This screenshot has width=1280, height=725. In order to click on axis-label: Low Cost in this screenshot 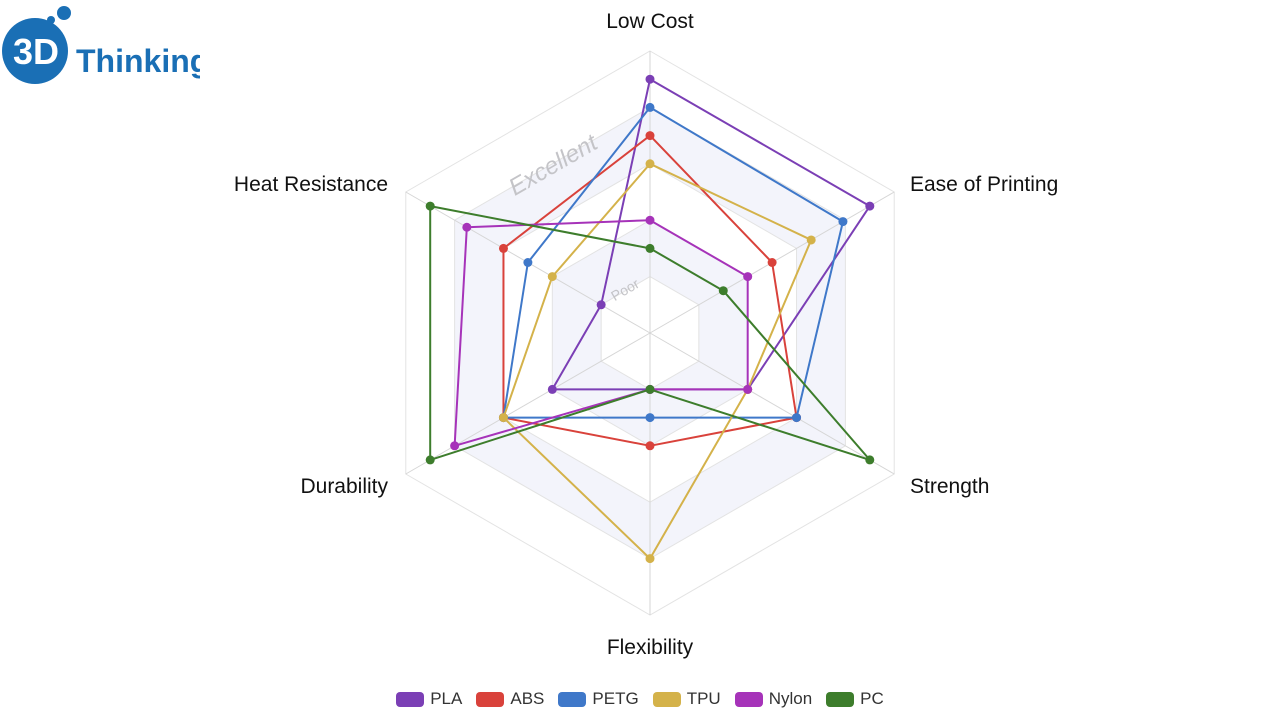, I will do `click(650, 21)`.